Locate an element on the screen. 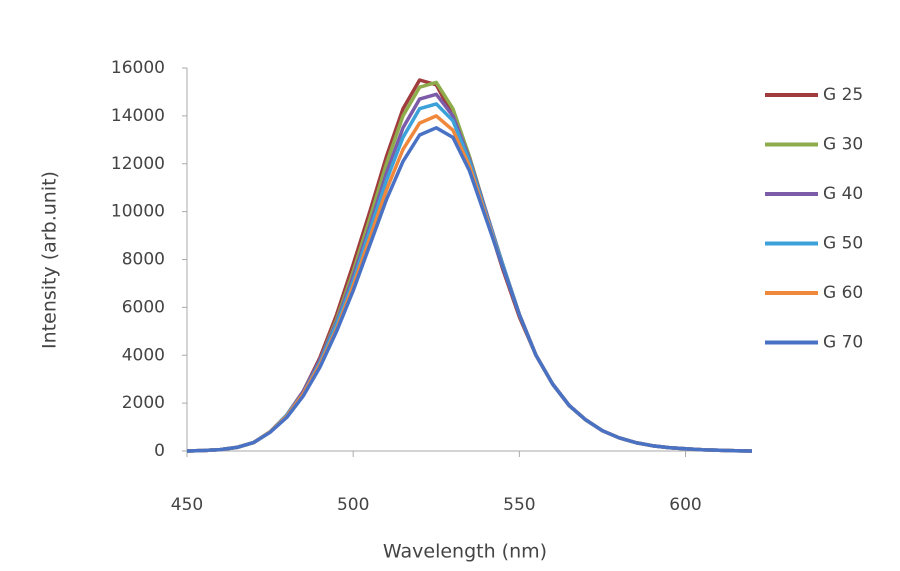 The image size is (900, 571). y-tick-label: 10000 is located at coordinates (138, 212).